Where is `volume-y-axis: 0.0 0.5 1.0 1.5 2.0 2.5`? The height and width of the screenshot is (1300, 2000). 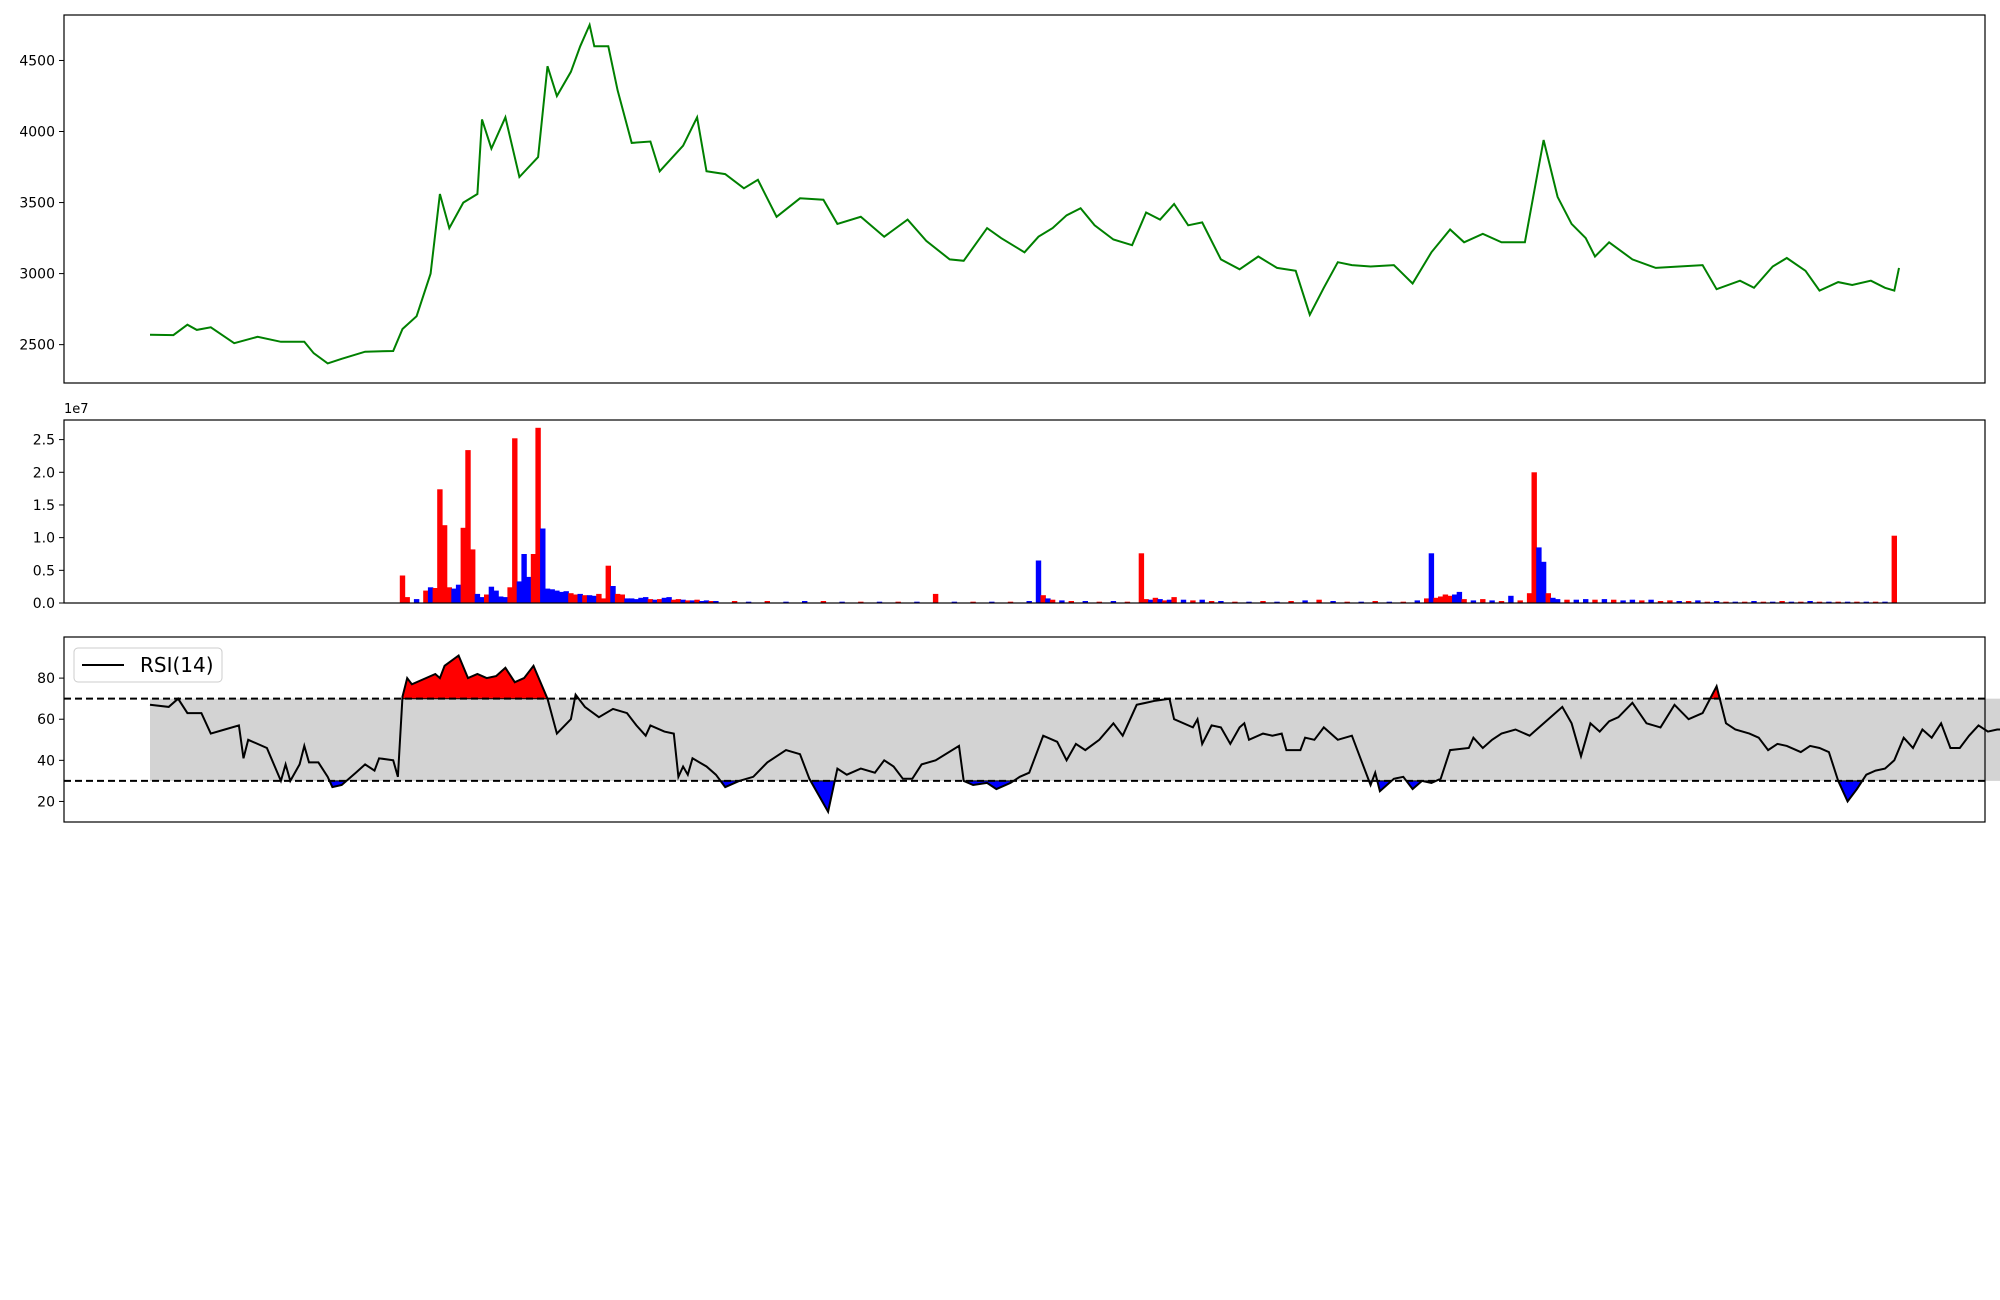 volume-y-axis: 0.0 0.5 1.0 1.5 2.0 2.5 is located at coordinates (48, 522).